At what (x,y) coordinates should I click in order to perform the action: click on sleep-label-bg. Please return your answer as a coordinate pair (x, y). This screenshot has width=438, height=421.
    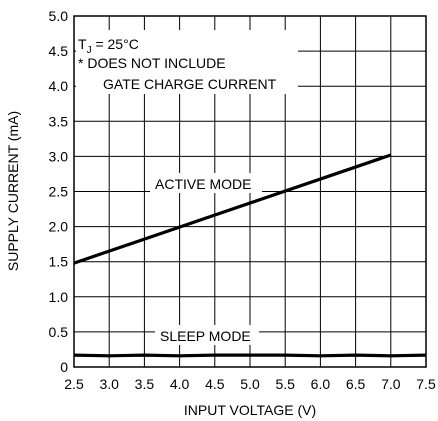
    Looking at the image, I should click on (207, 335).